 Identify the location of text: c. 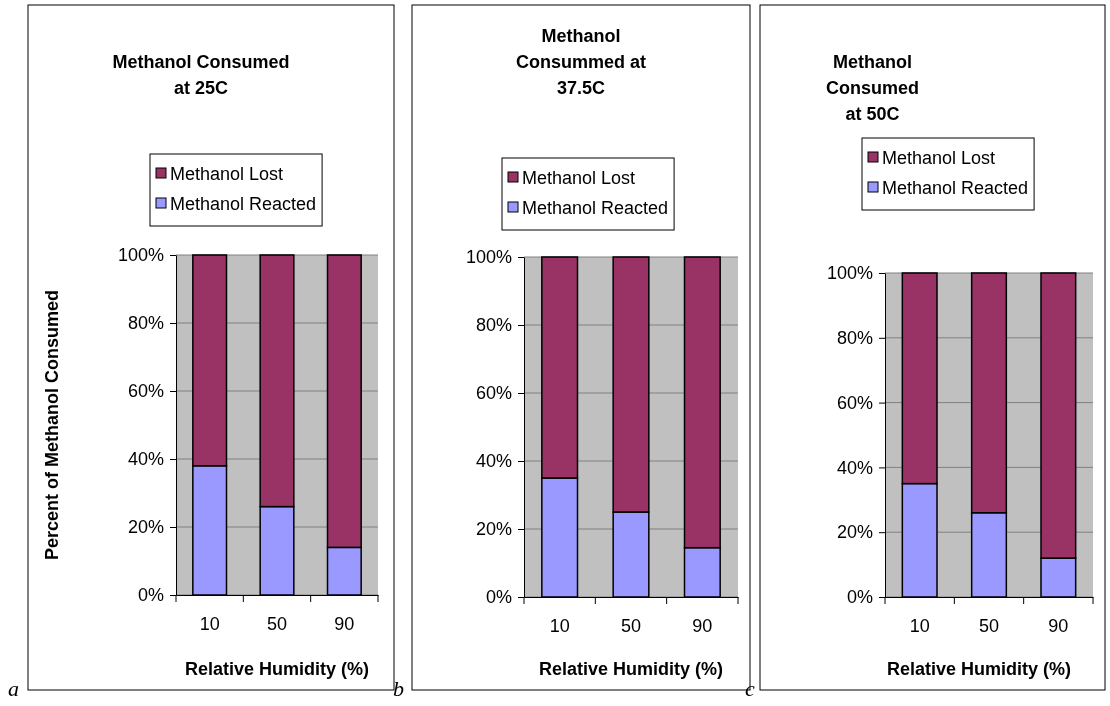
(750, 688).